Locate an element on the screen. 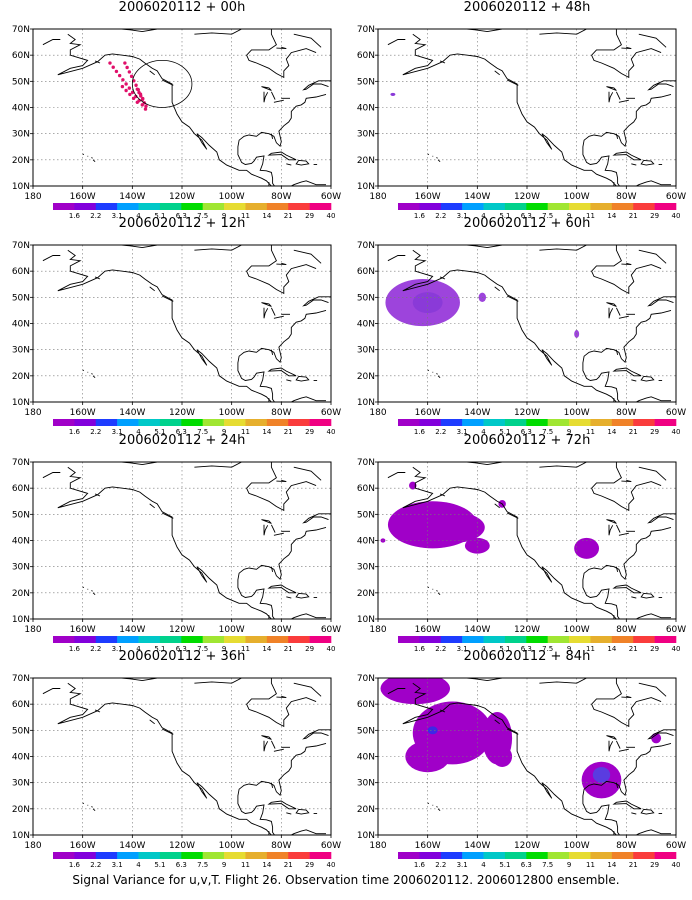  colorbar-label: 4 is located at coordinates (138, 216).